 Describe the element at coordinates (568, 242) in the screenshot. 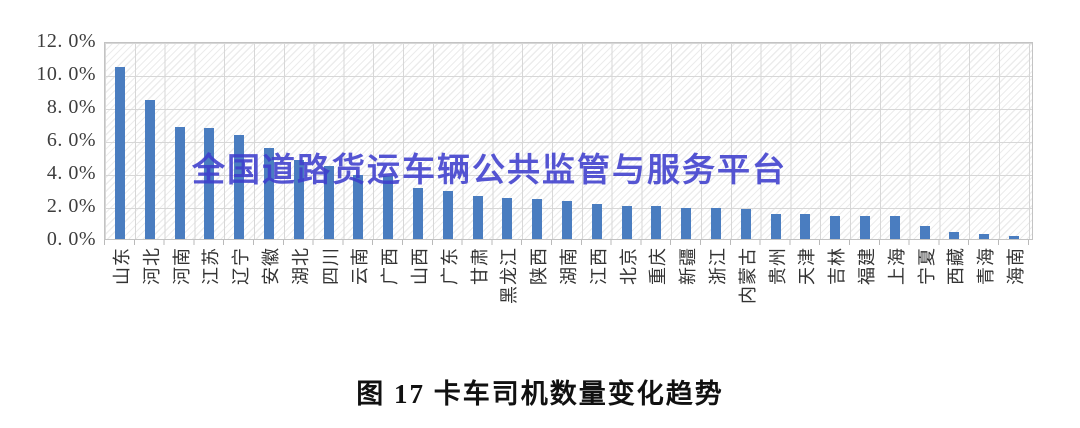

I see `x-axis-ticks` at that location.